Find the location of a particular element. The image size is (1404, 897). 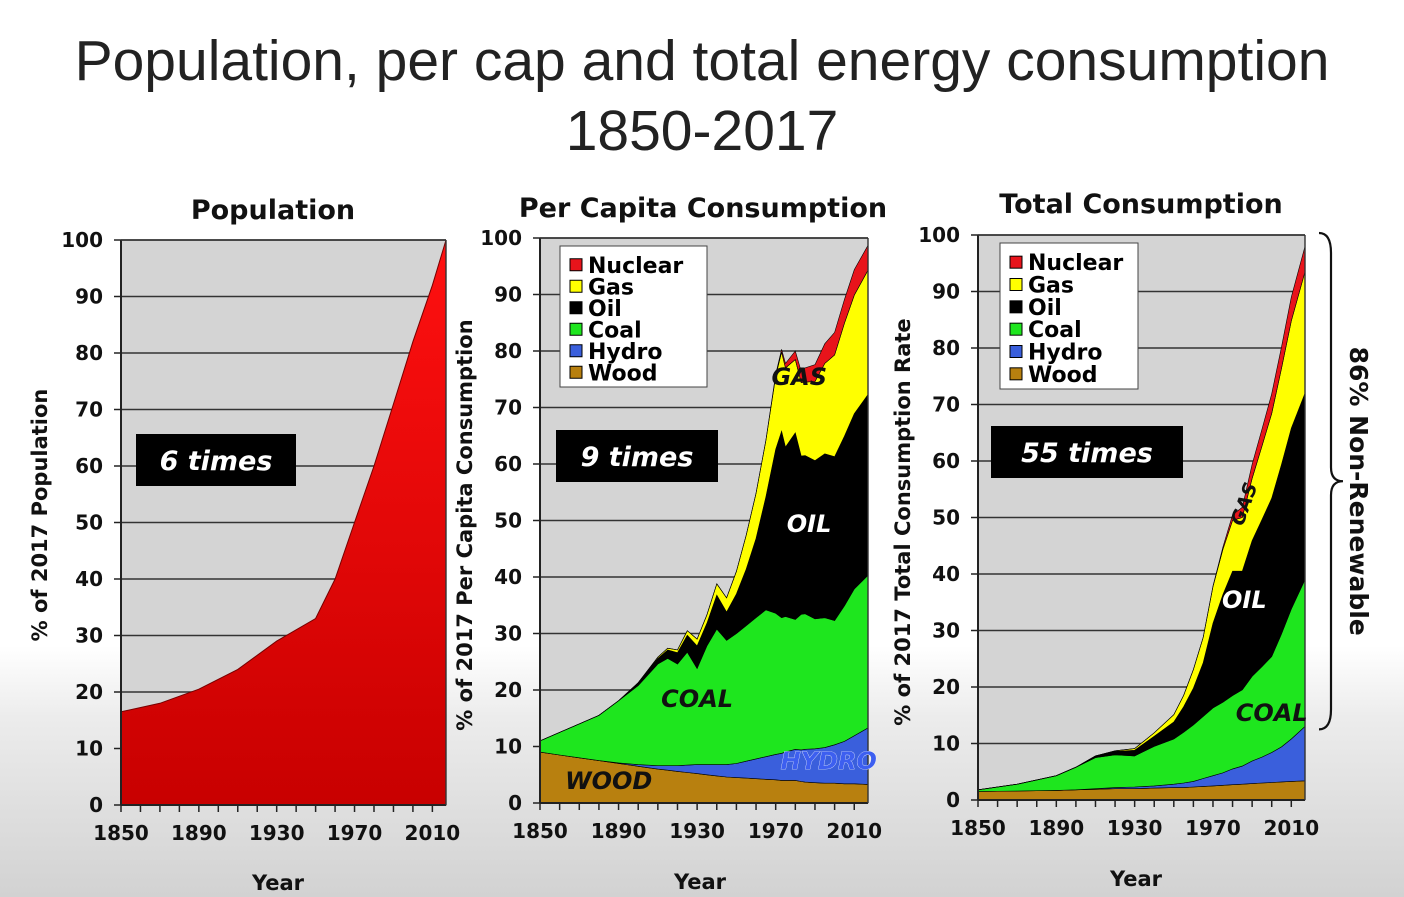

y-axis-label: % of 2017 Total Consumption Rate is located at coordinates (903, 521).